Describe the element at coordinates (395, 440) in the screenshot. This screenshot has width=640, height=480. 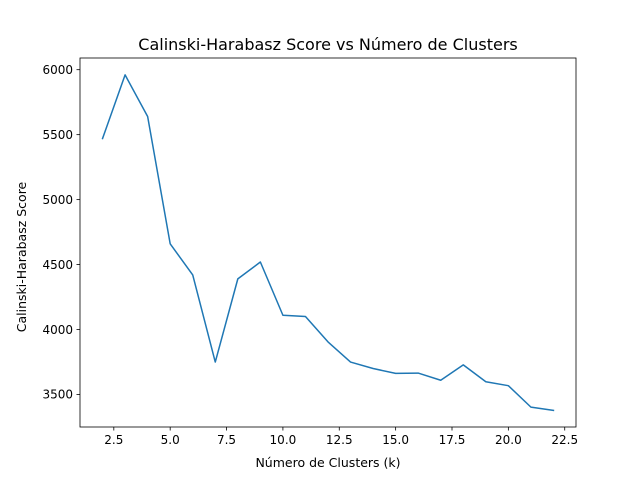
I see `x-tick-label: 15.0` at that location.